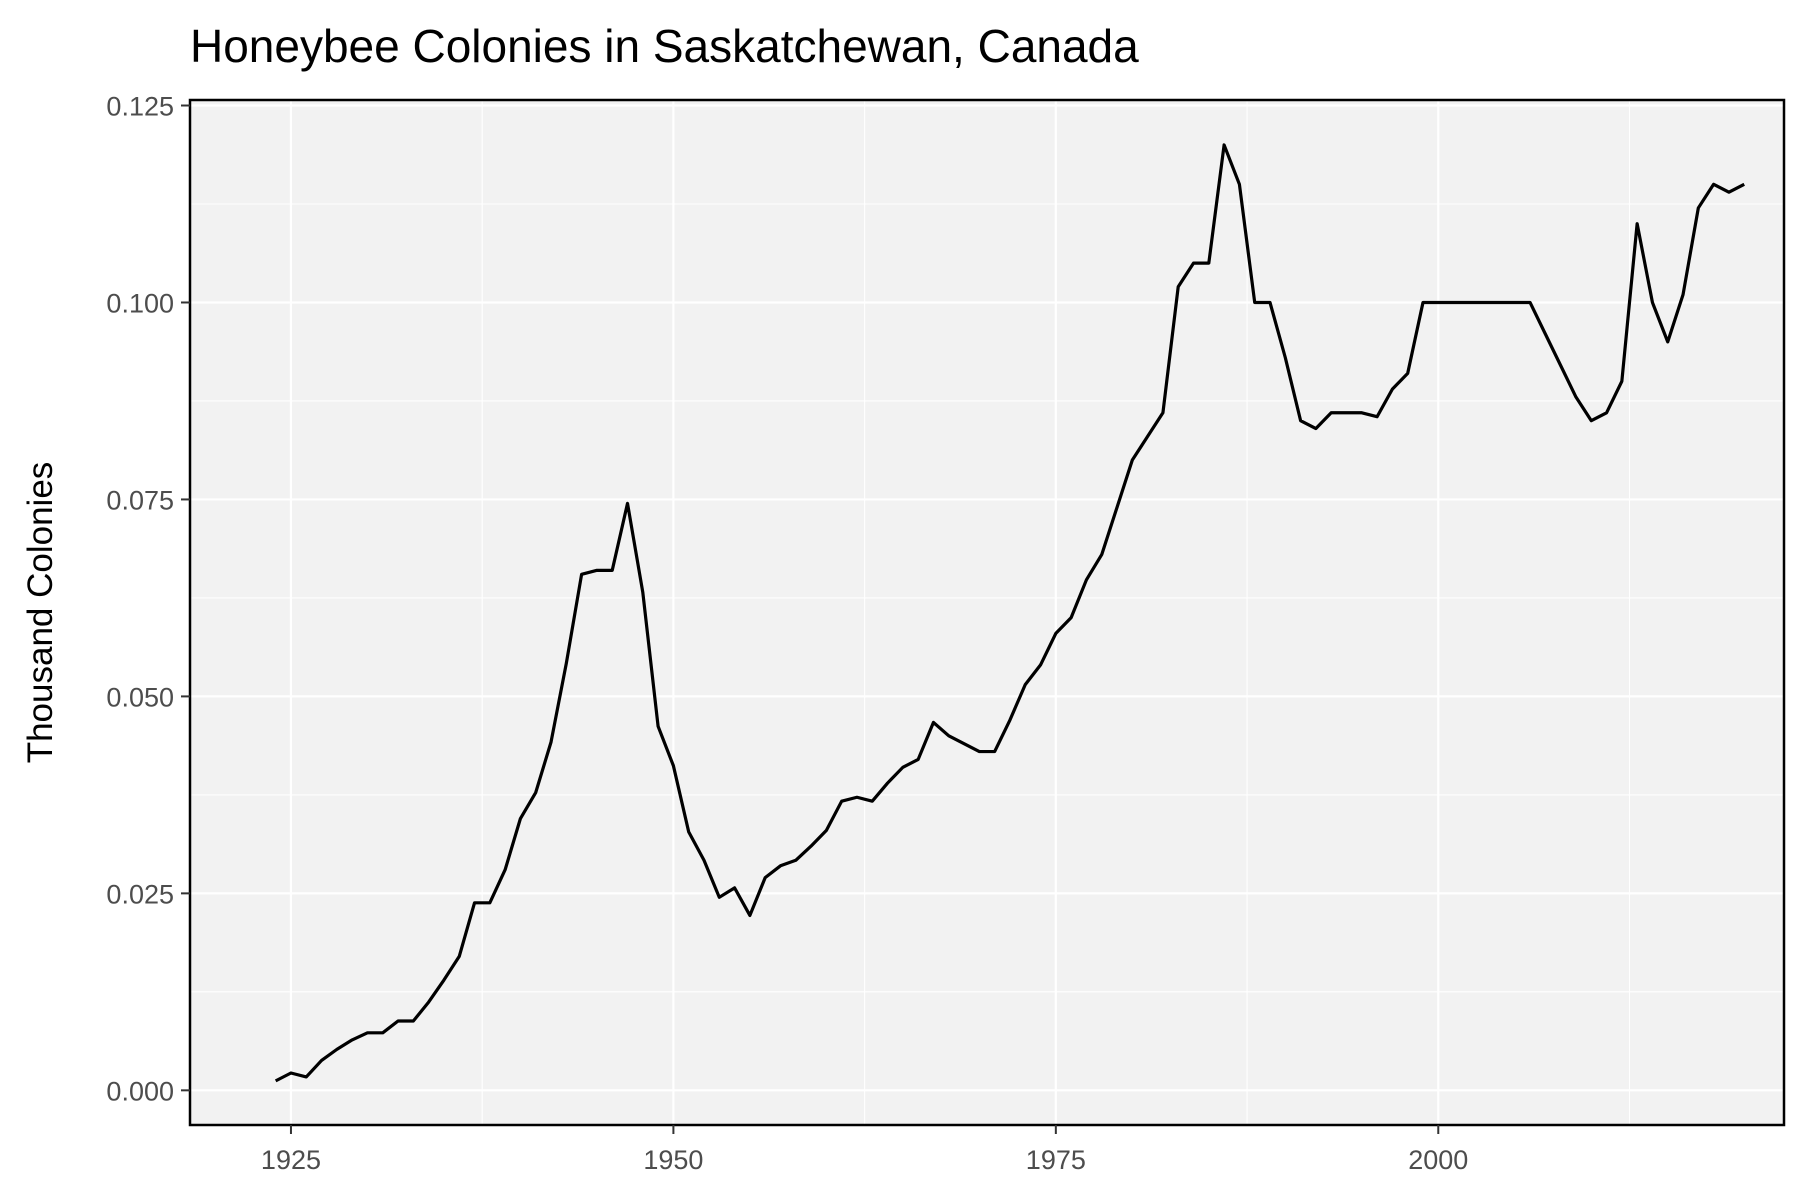 The width and height of the screenshot is (1800, 1200). What do you see at coordinates (140, 894) in the screenshot?
I see `y-tick-label: 0.025` at bounding box center [140, 894].